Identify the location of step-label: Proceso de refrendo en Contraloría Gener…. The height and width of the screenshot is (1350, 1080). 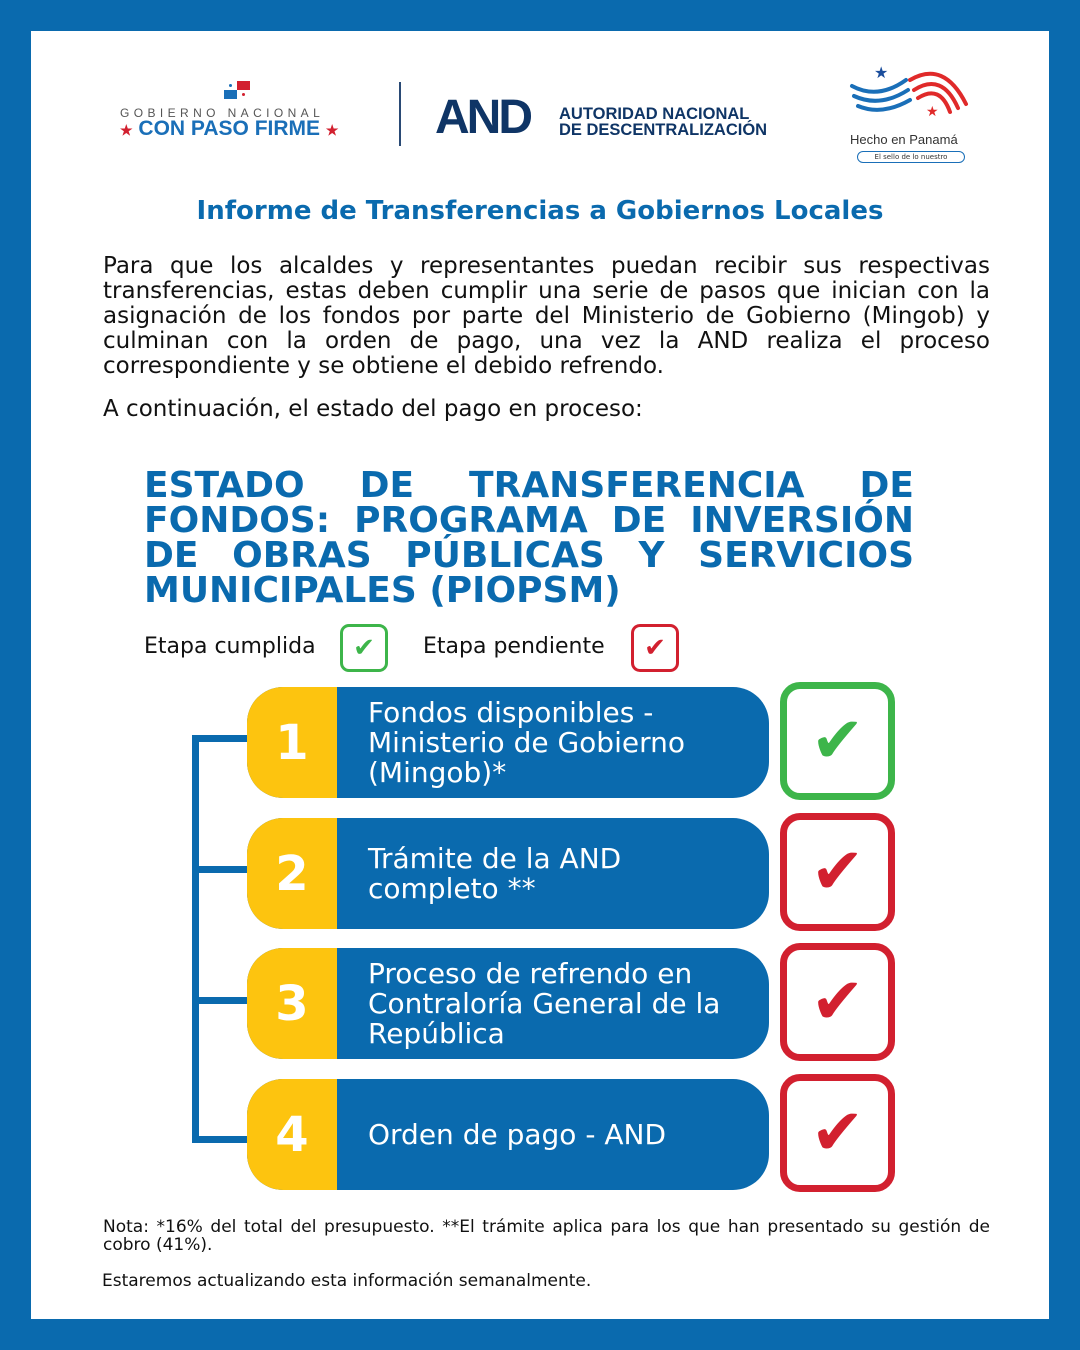
(544, 1003).